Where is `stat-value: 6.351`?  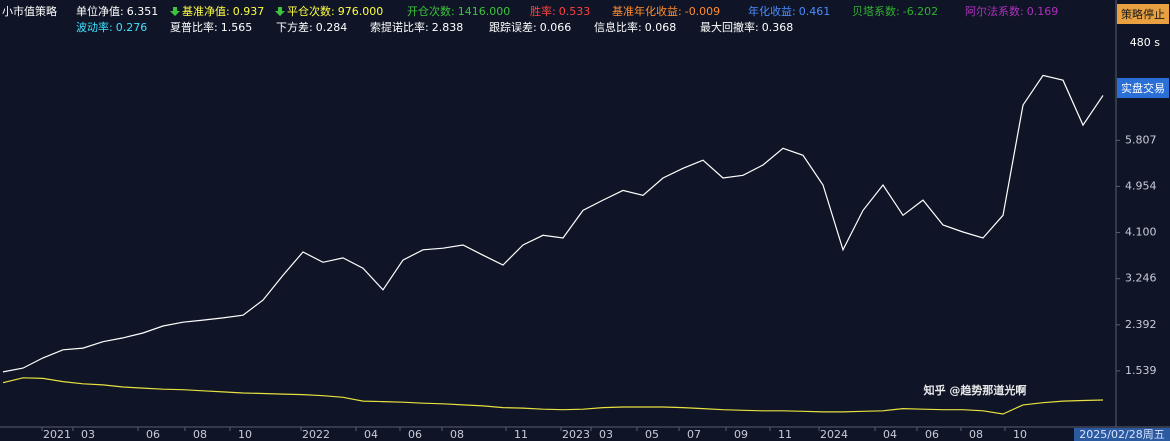 stat-value: 6.351 is located at coordinates (143, 11).